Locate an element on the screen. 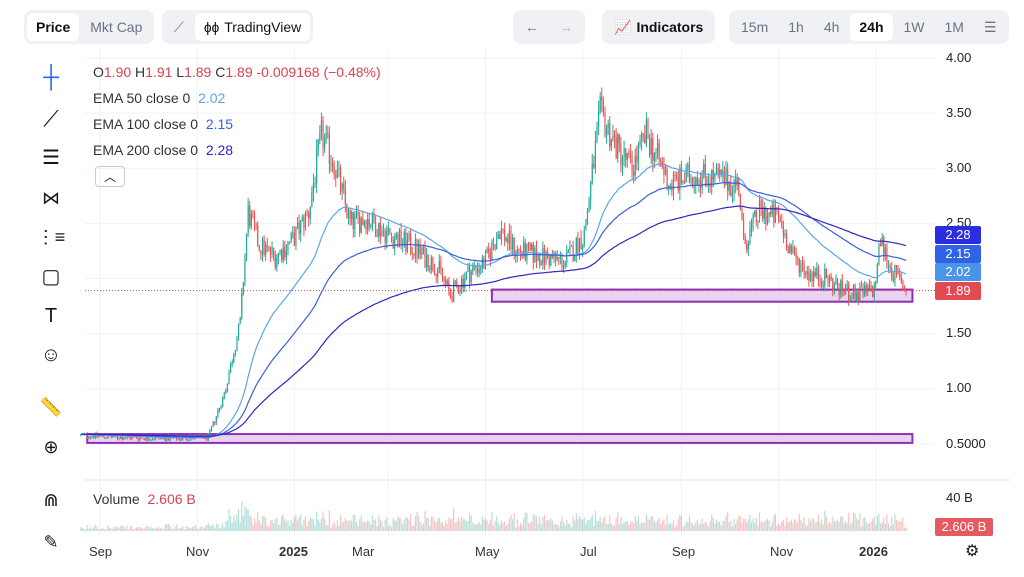 The image size is (1024, 577). y-tick: 0.5000 is located at coordinates (966, 443).